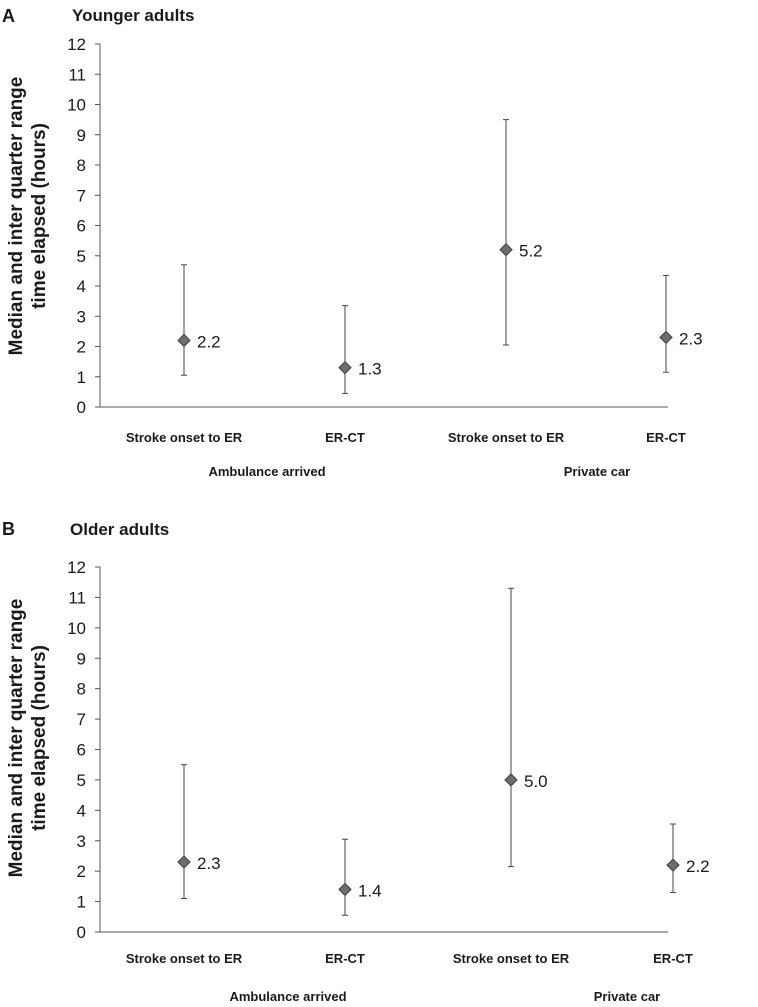 The image size is (758, 1007). What do you see at coordinates (133, 15) in the screenshot?
I see `panel-title: Younger adults` at bounding box center [133, 15].